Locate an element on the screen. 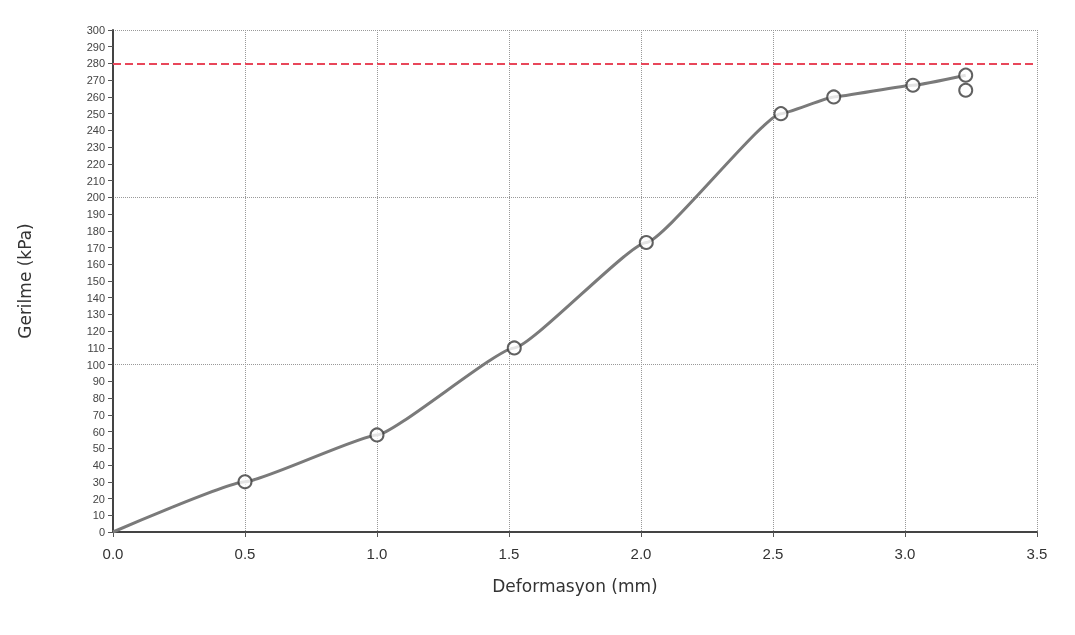  y-tick-label: 0 is located at coordinates (101, 532).